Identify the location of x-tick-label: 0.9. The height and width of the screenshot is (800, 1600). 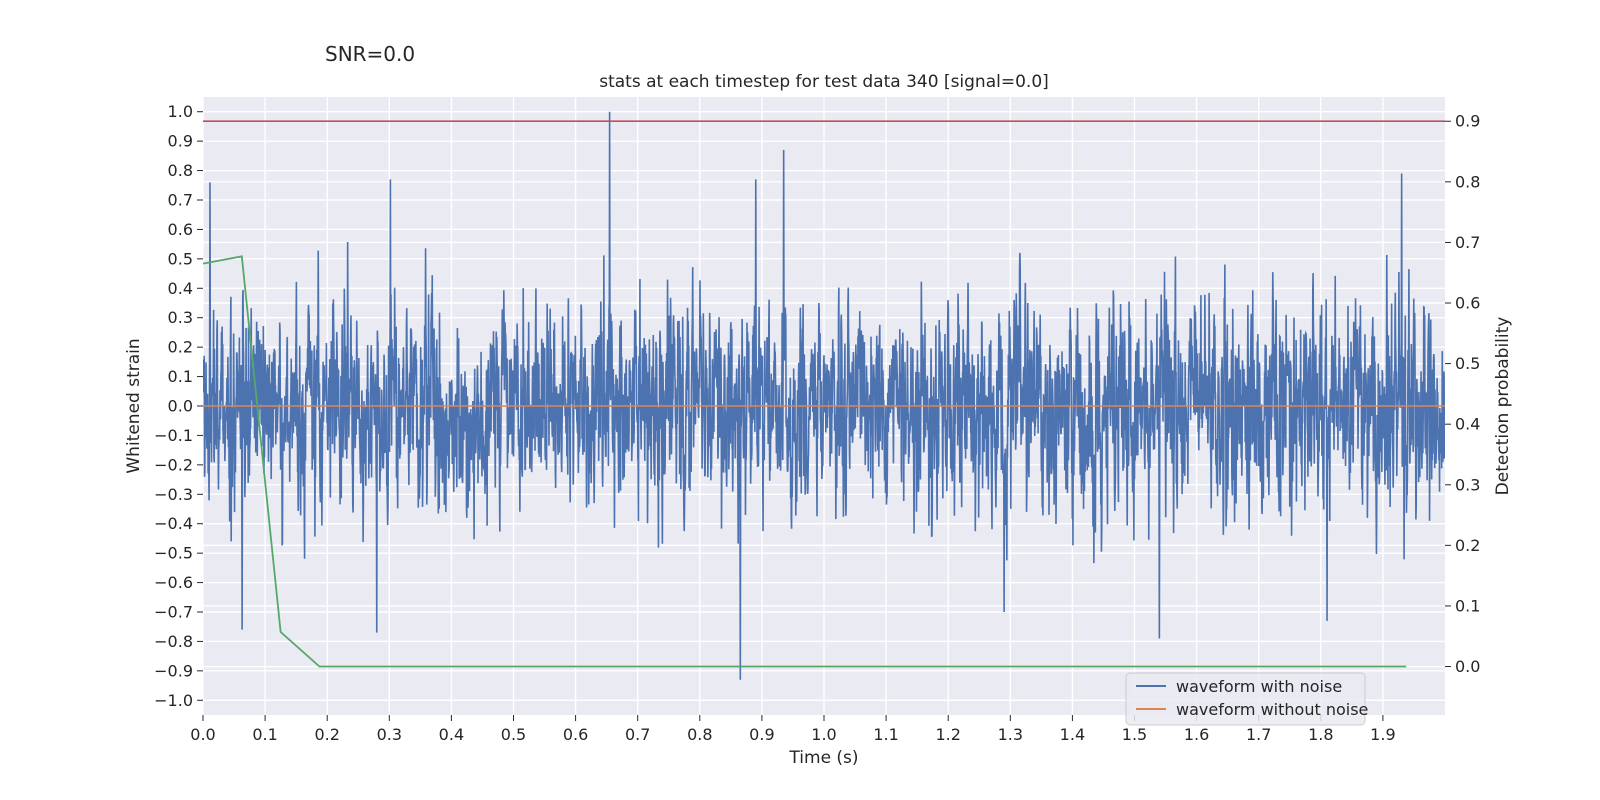
(761, 734).